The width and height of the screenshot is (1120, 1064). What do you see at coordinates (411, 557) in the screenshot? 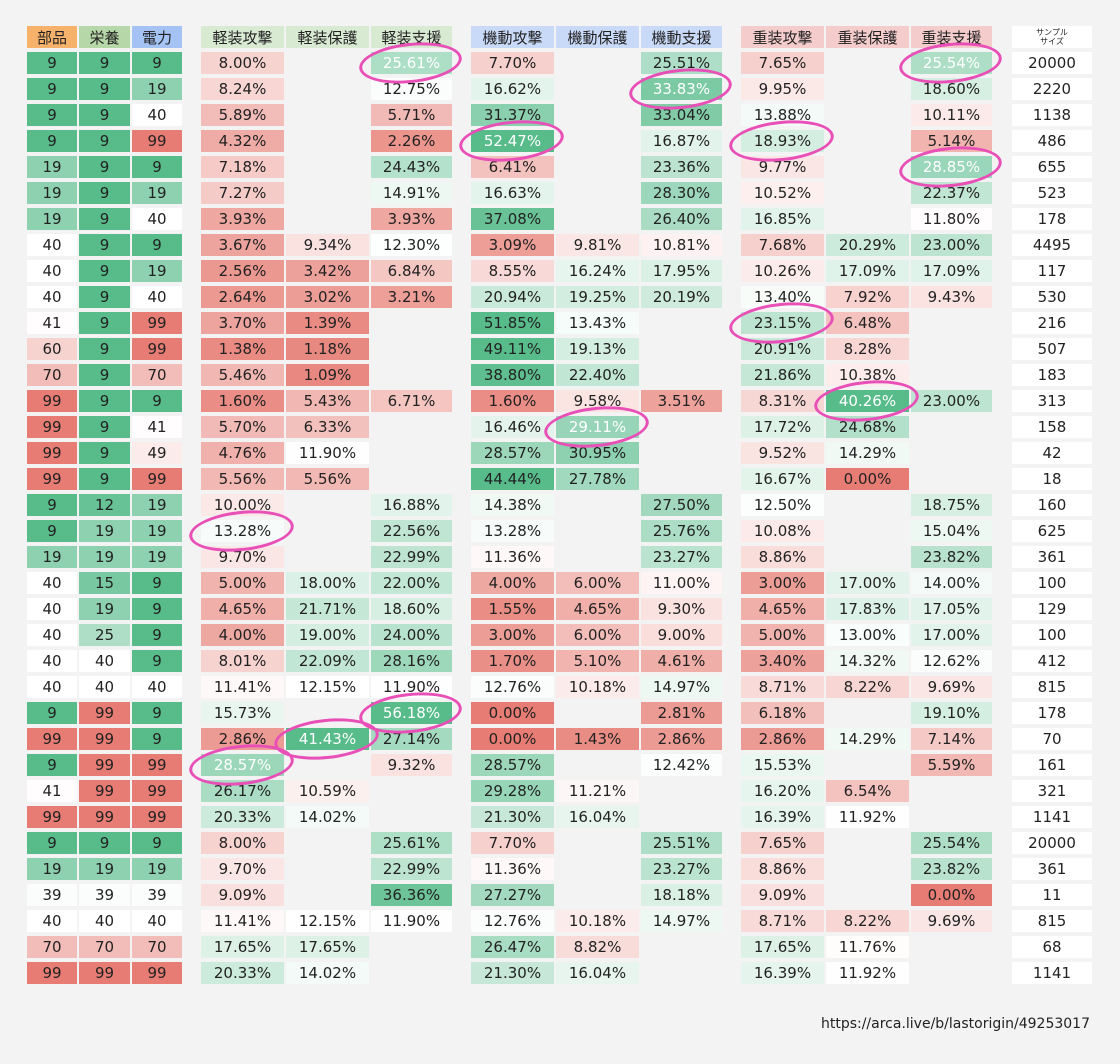
I see `rate-cell: 22.99%` at bounding box center [411, 557].